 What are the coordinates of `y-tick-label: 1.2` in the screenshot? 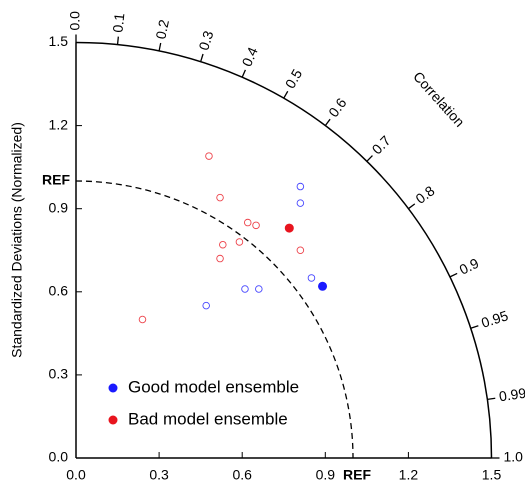 It's located at (59, 124).